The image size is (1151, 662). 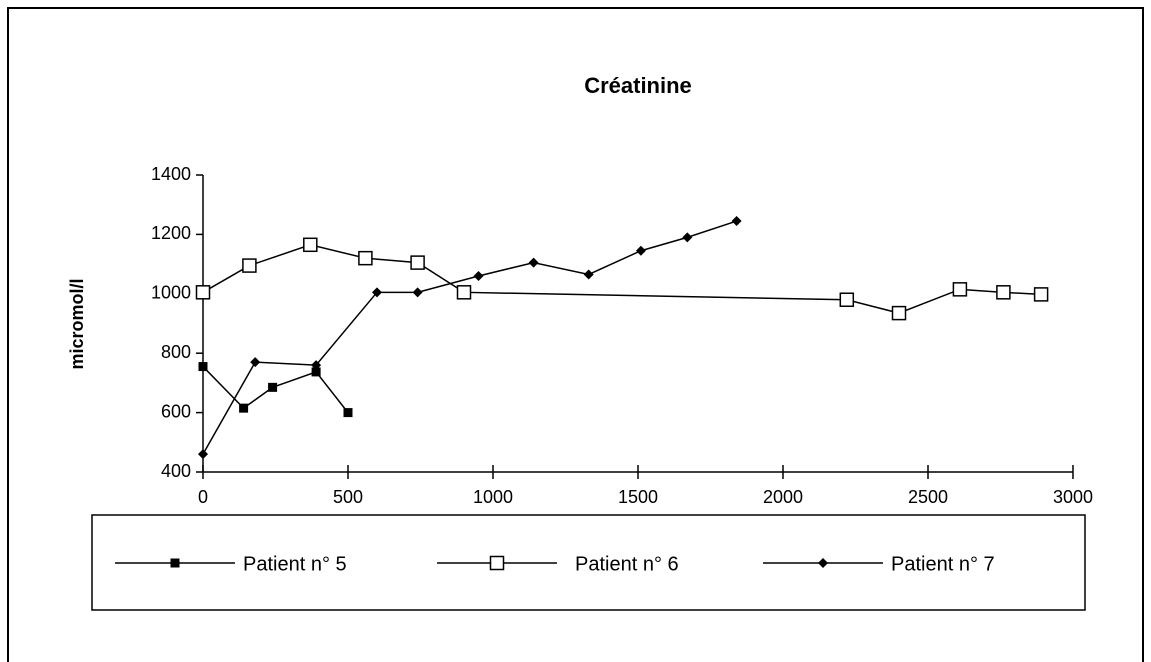 What do you see at coordinates (176, 352) in the screenshot?
I see `y-tick-label: 800` at bounding box center [176, 352].